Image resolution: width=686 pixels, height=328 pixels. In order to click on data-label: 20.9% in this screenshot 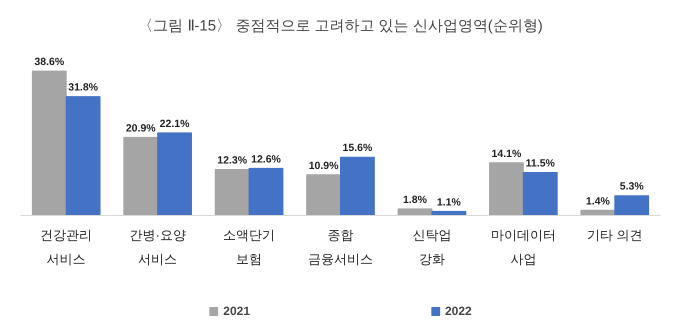, I will do `click(141, 128)`.